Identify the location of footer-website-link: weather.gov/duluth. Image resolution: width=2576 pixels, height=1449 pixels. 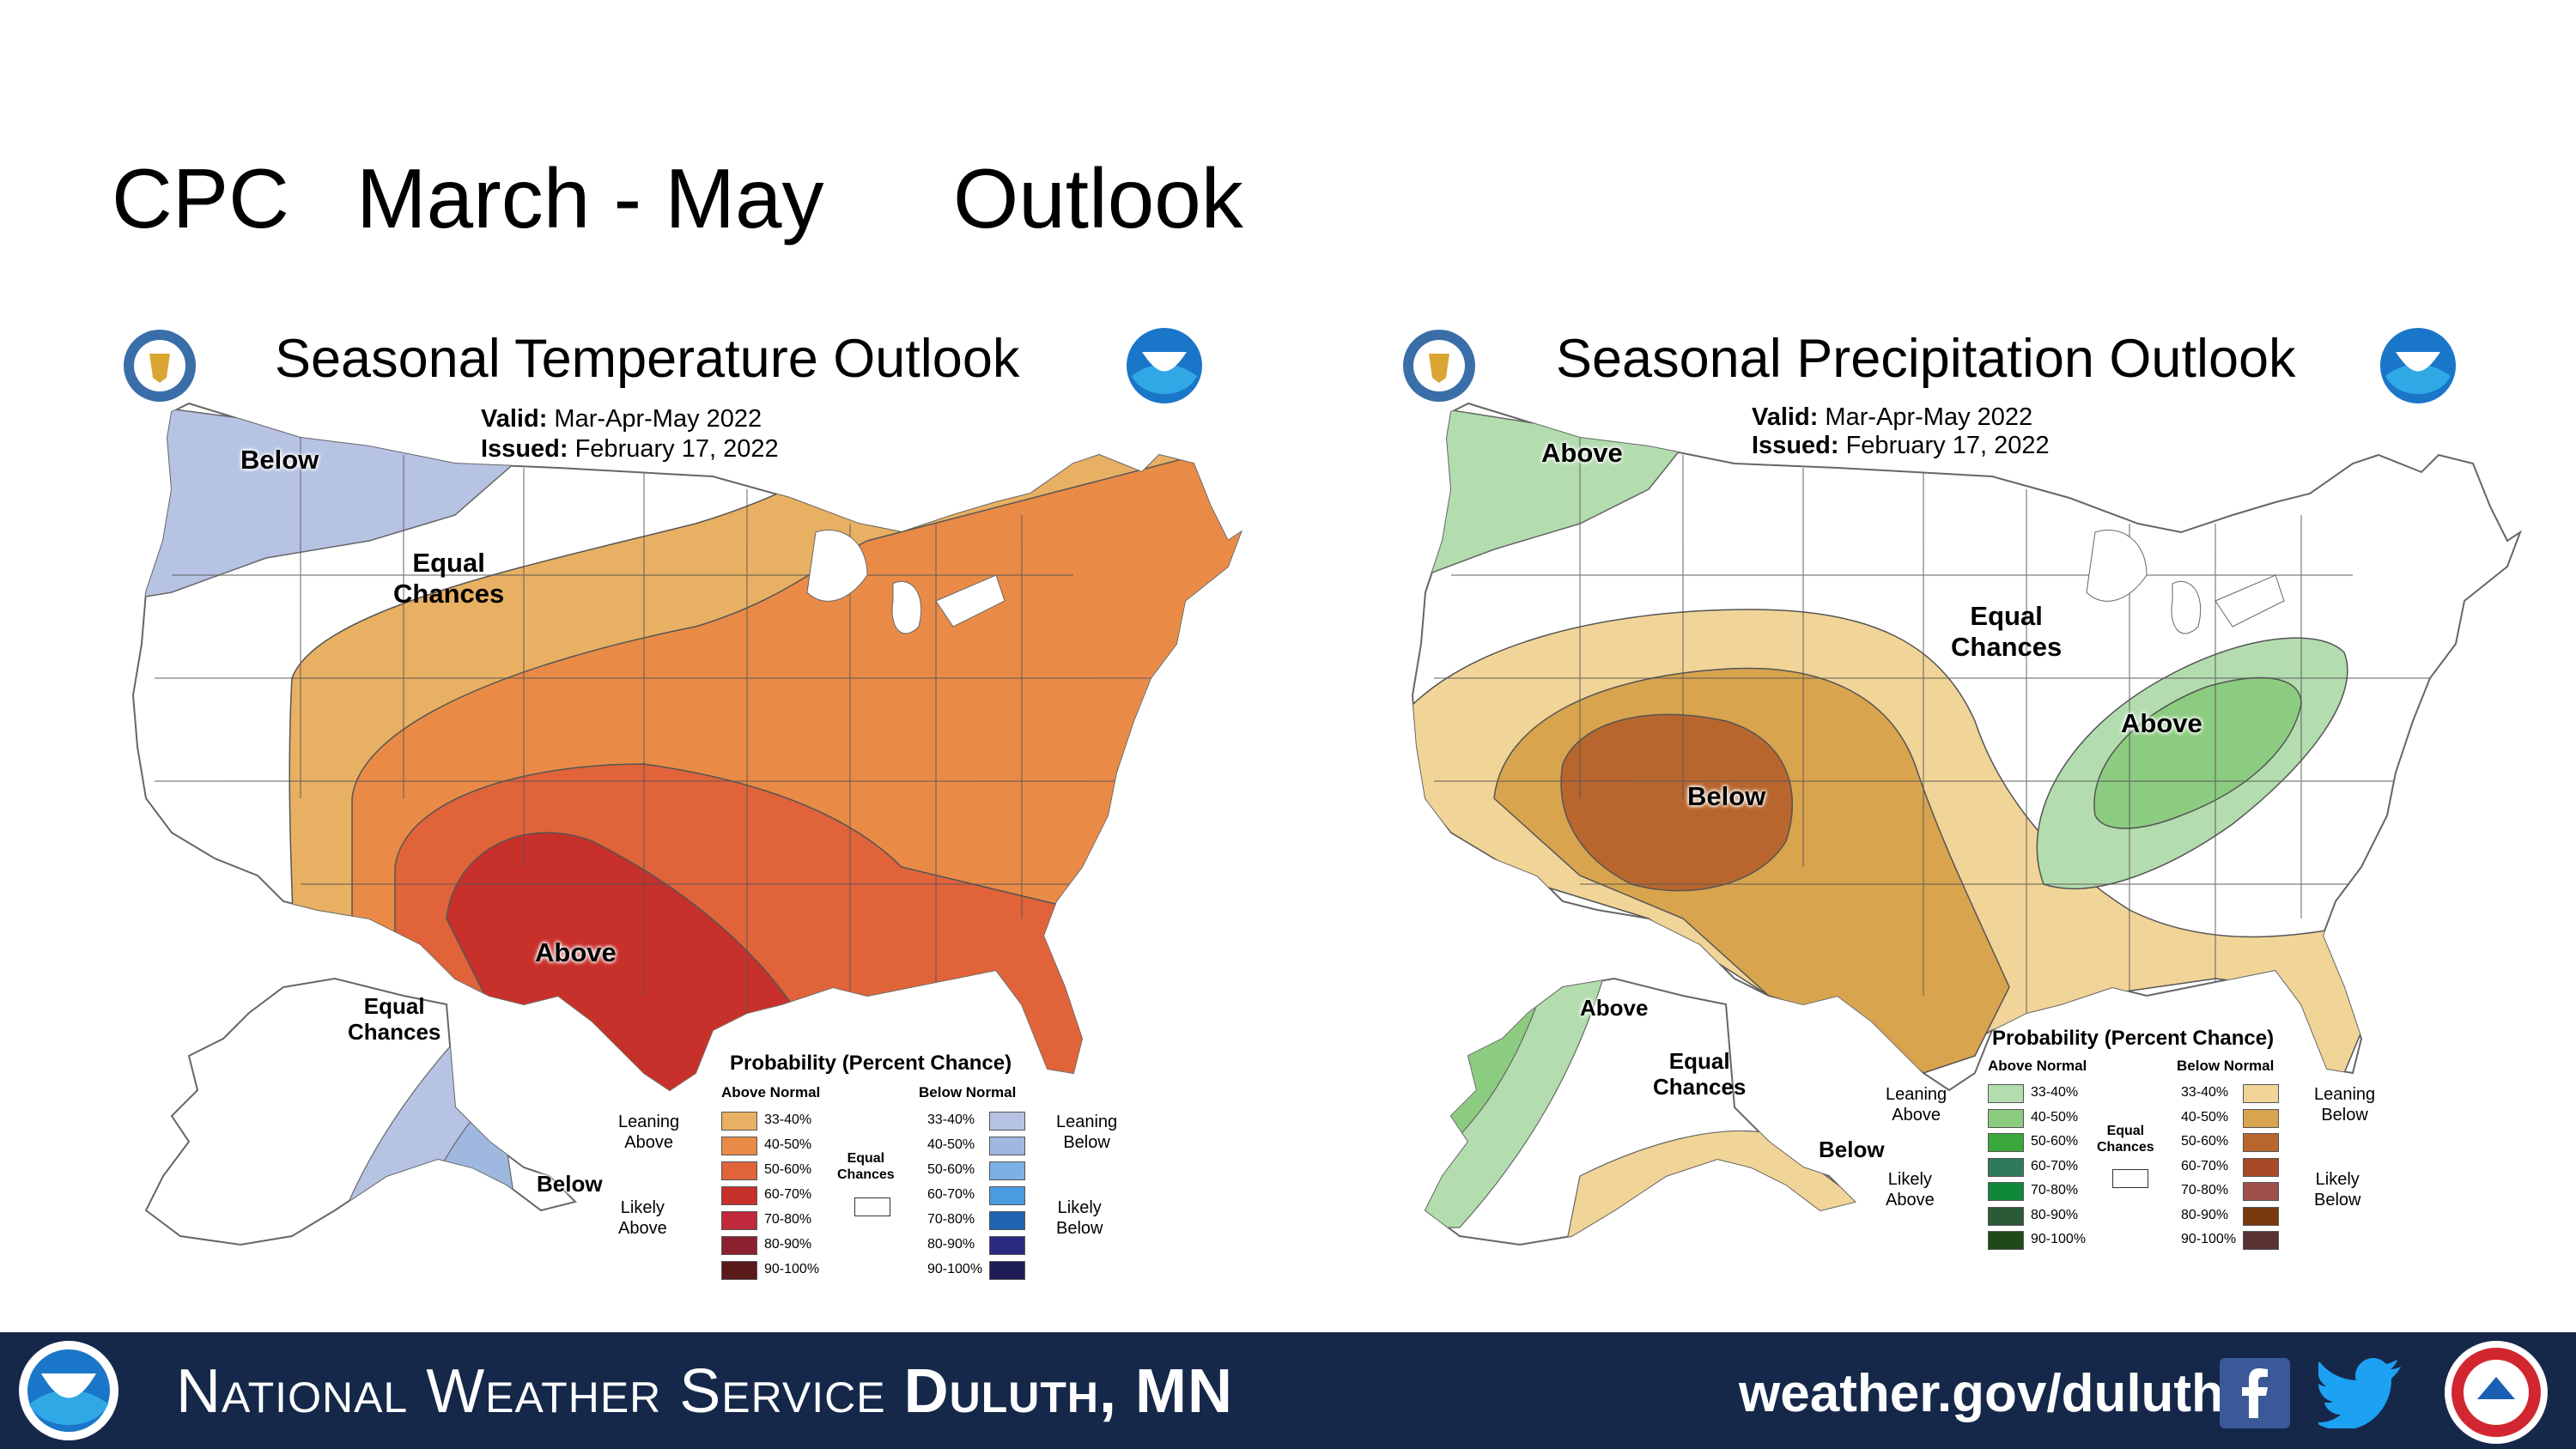
(1982, 1393).